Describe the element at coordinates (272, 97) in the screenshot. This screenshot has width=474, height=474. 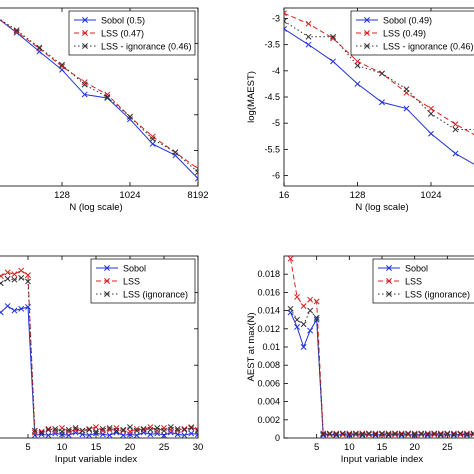
I see `y-tick-label: -4.5` at that location.